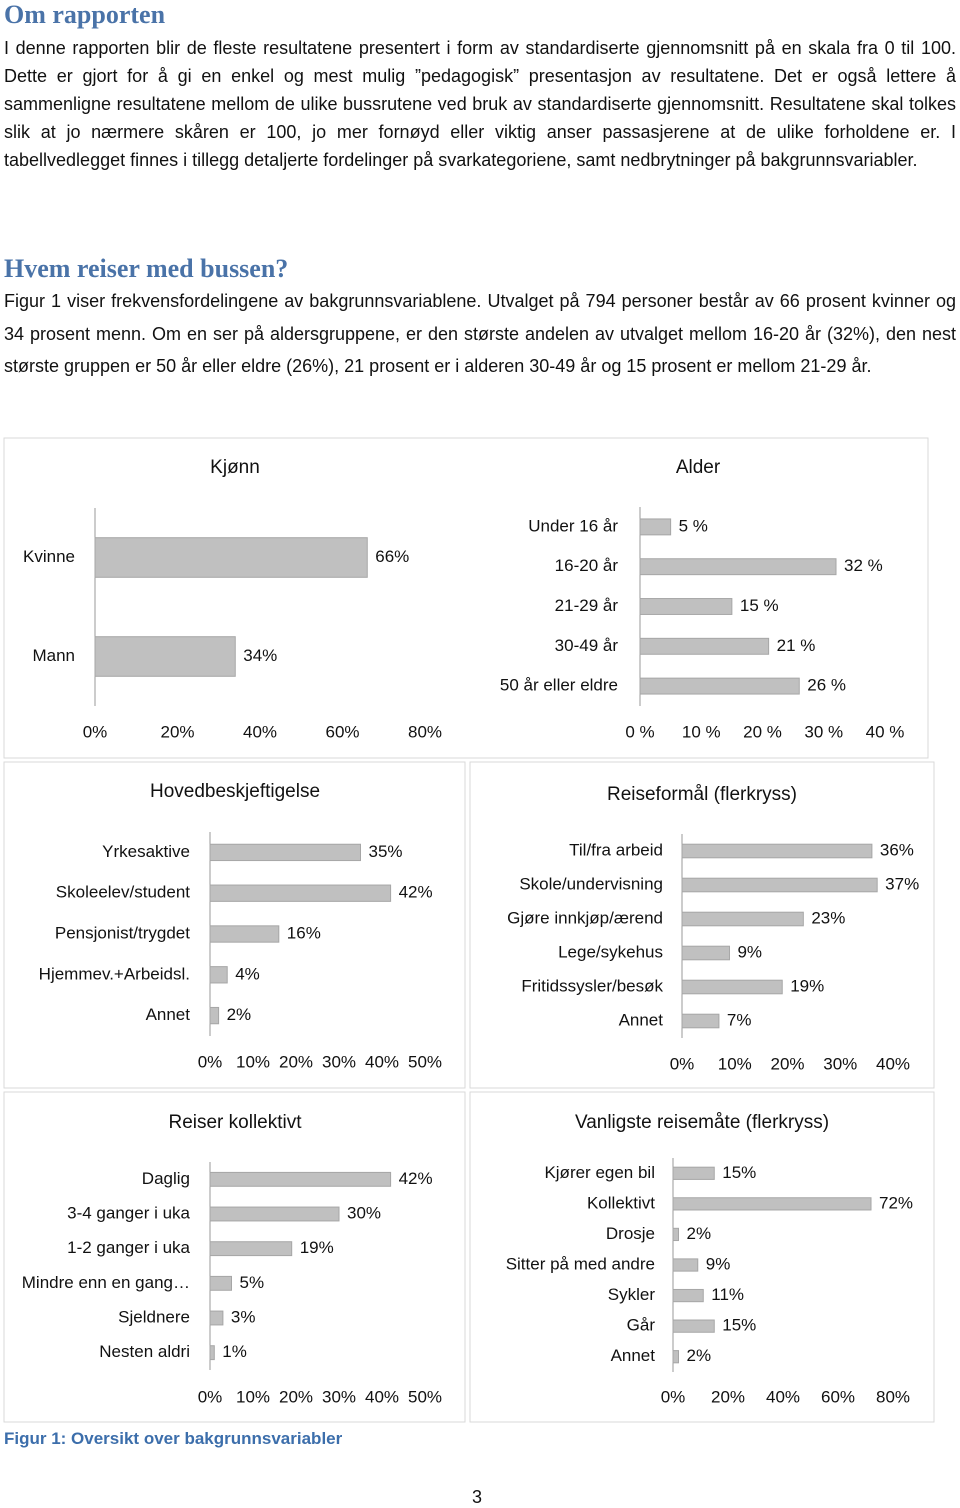 The image size is (960, 1508). Describe the element at coordinates (166, 1178) in the screenshot. I see `category-label: Daglig` at that location.